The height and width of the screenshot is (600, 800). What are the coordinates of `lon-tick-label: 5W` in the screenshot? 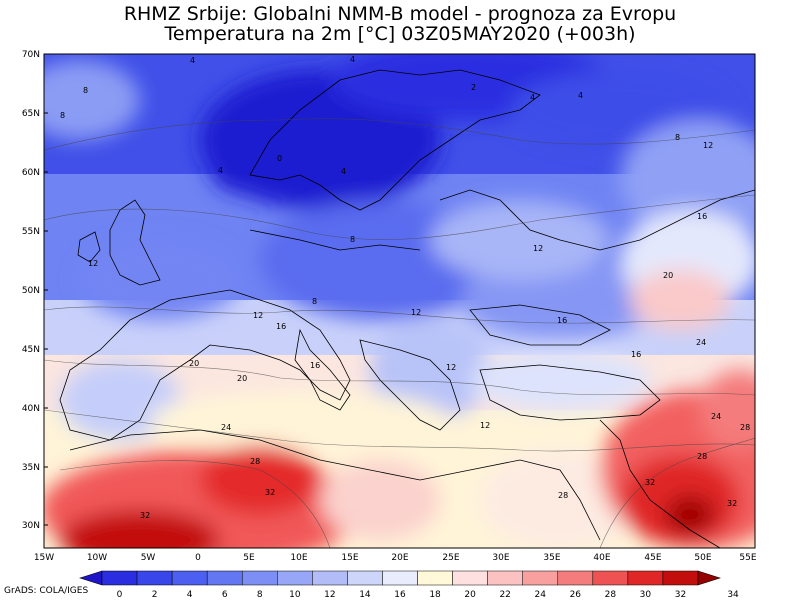 It's located at (148, 558).